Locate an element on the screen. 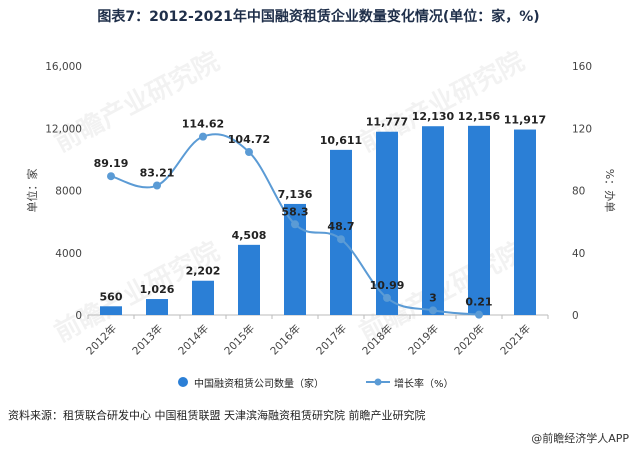 This screenshot has width=637, height=453. growth-rate-label: 89.19 is located at coordinates (111, 163).